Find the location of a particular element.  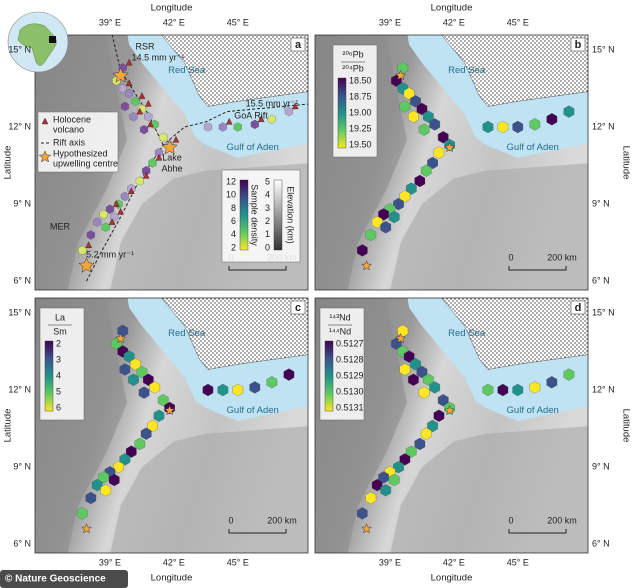

legend-label: upwelling centre is located at coordinates (85, 163).